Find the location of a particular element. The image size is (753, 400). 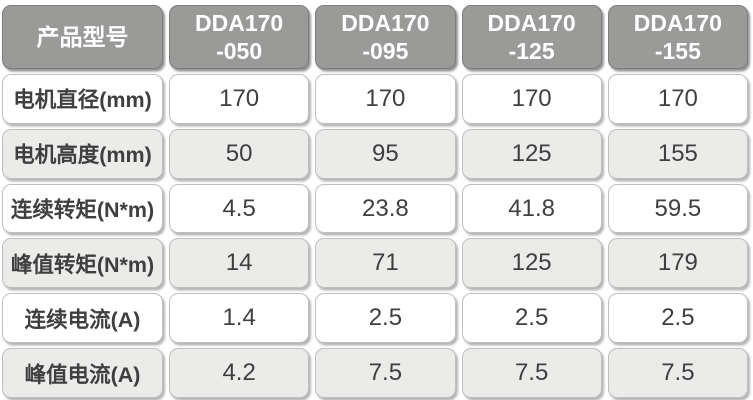

cell-value-4-3-text: 2.5 is located at coordinates (678, 318).